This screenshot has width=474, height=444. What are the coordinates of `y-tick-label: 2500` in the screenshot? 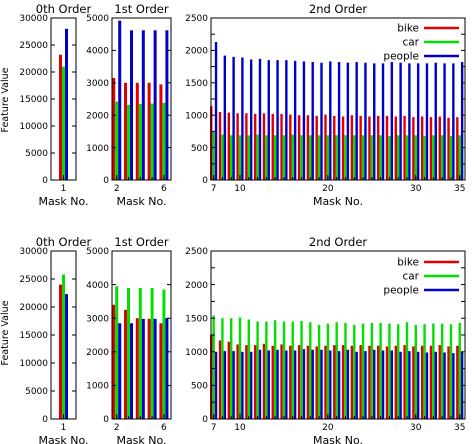 It's located at (196, 19).